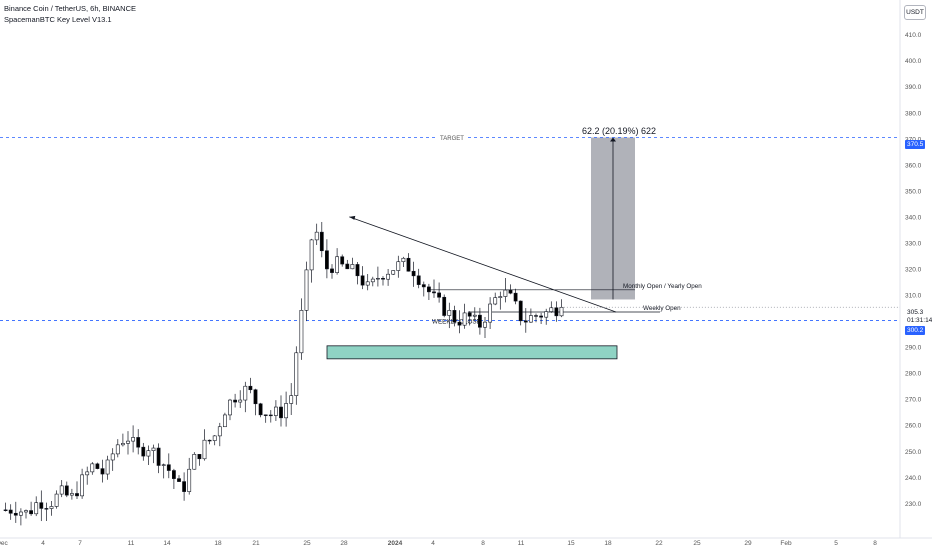  What do you see at coordinates (919, 320) in the screenshot?
I see `bar-countdown: 01:31:14` at bounding box center [919, 320].